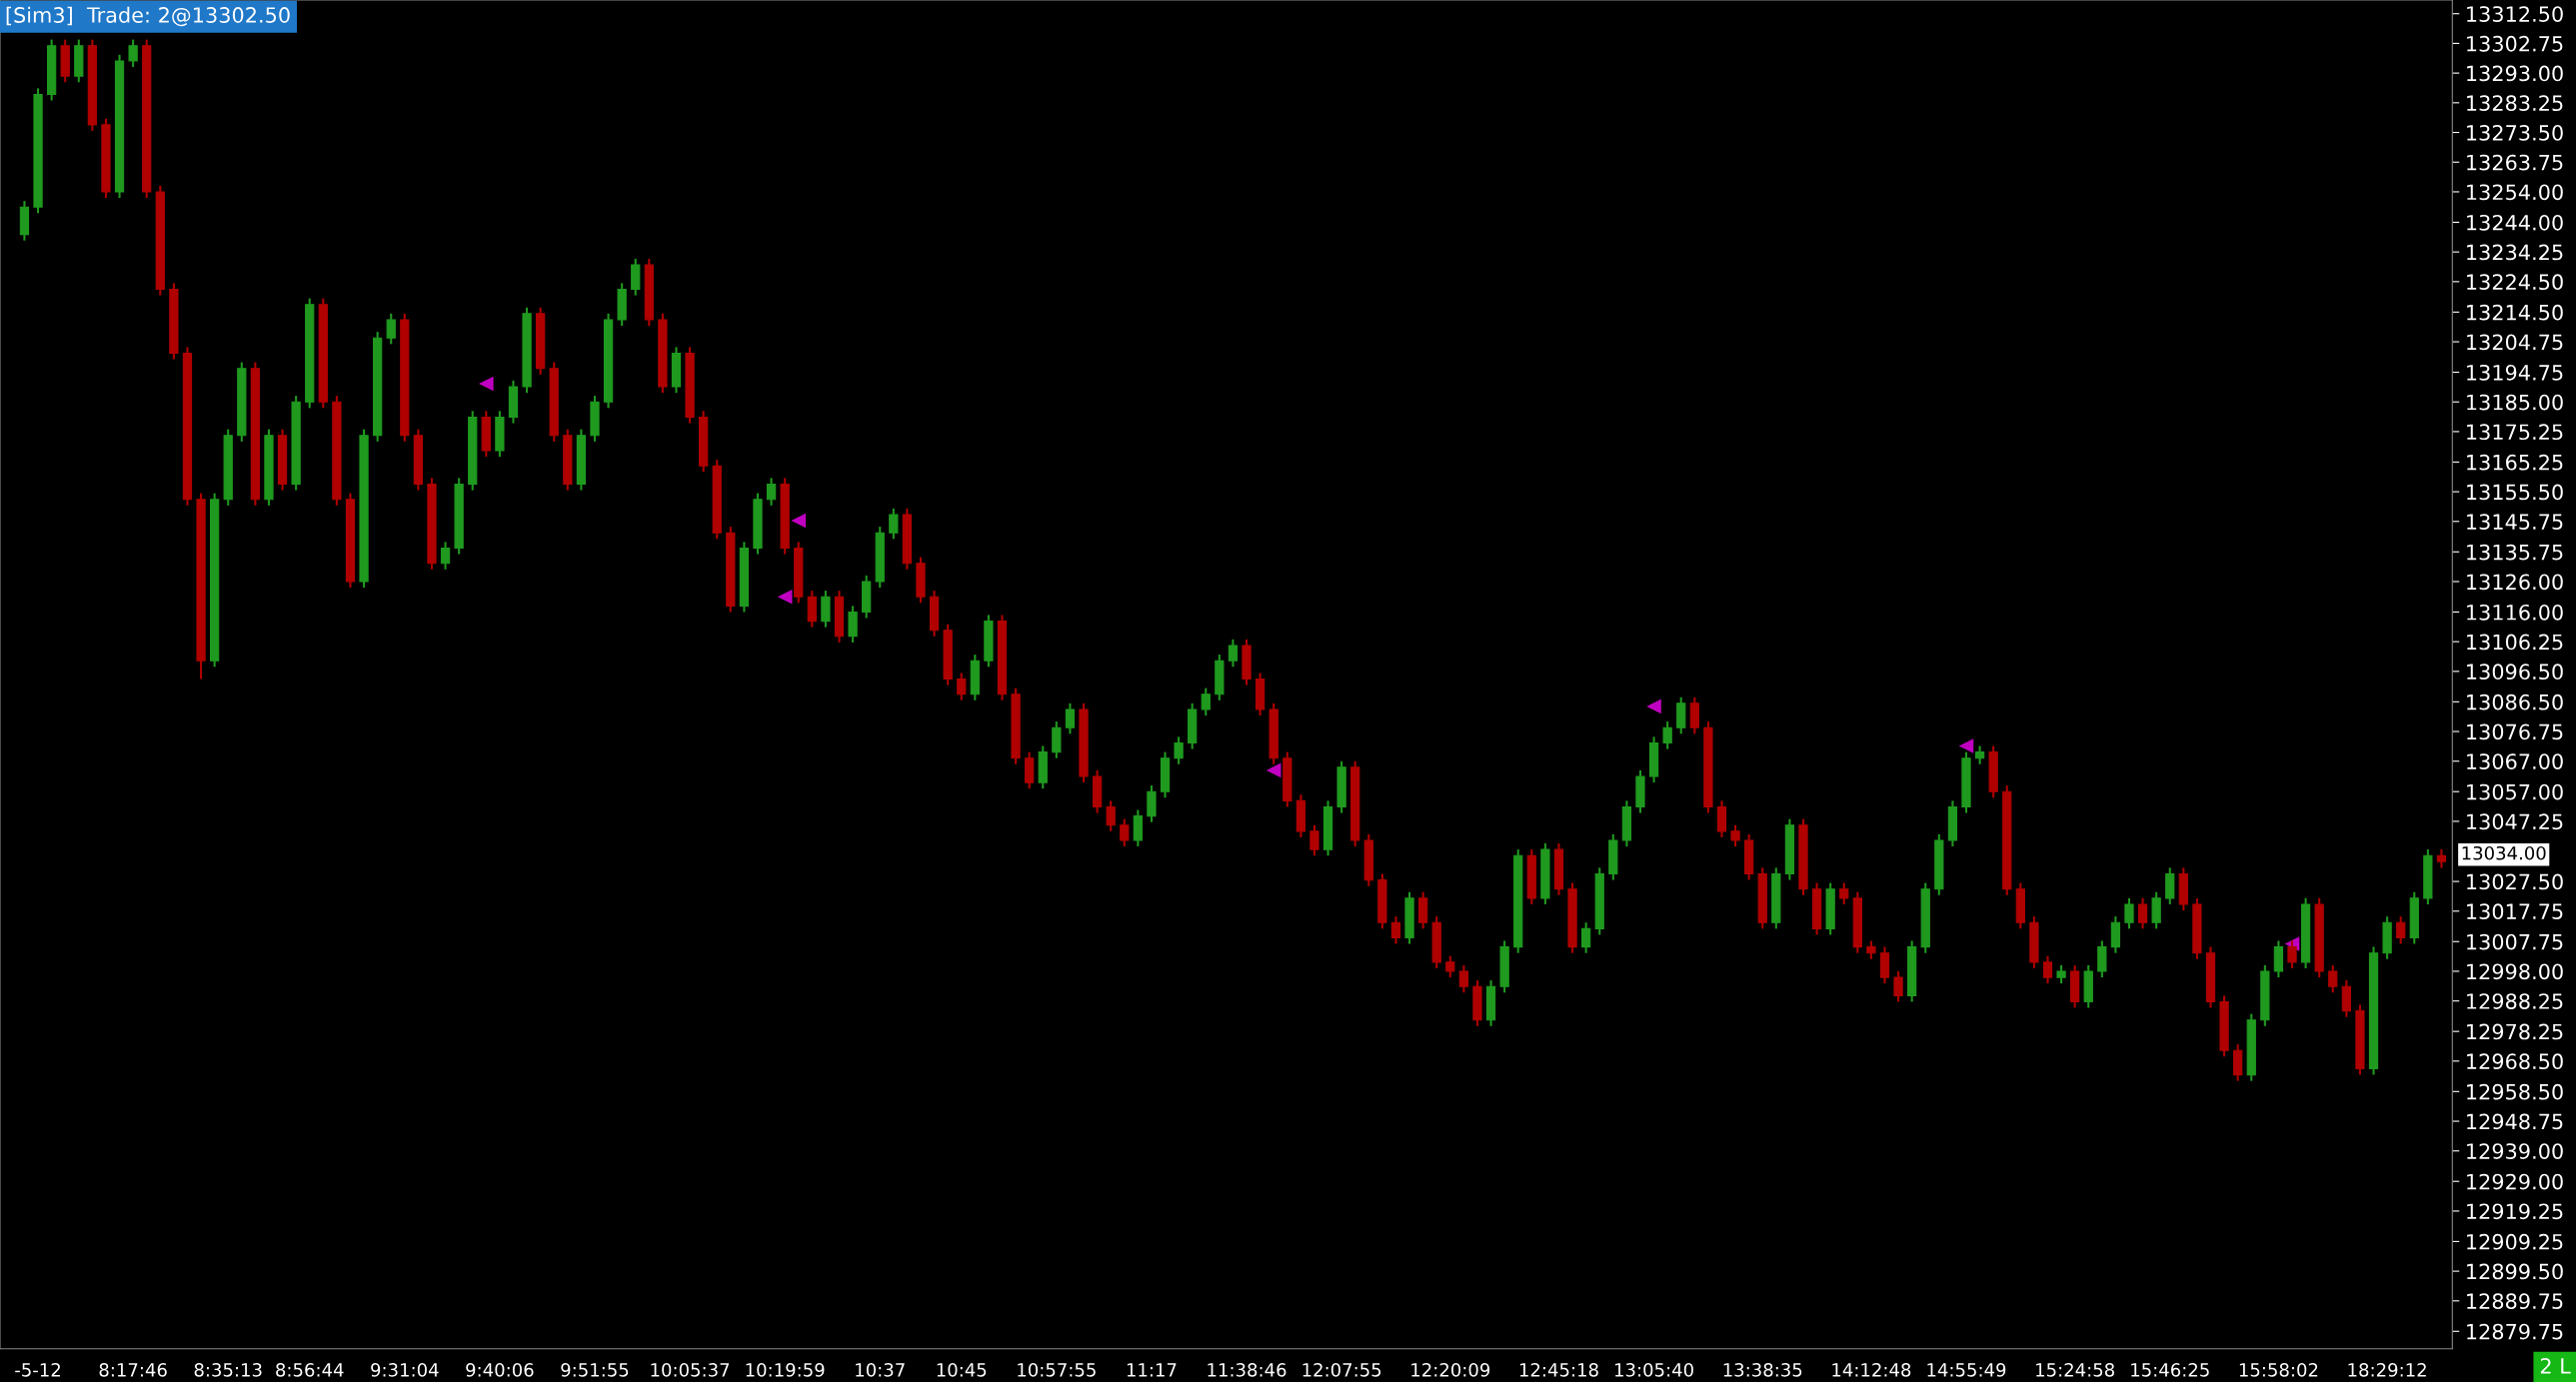 The image size is (2576, 1382). Describe the element at coordinates (133, 1370) in the screenshot. I see `x-tick-label: 8:17:46` at that location.